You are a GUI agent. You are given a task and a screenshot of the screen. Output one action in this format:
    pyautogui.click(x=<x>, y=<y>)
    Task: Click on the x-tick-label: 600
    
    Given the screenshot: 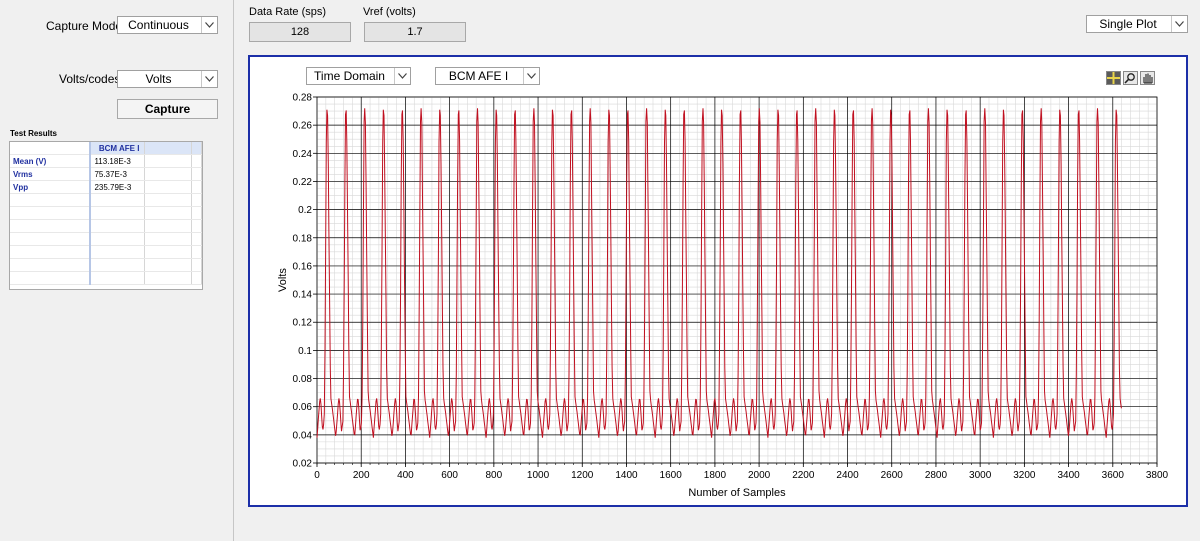 What is the action you would take?
    pyautogui.click(x=449, y=475)
    